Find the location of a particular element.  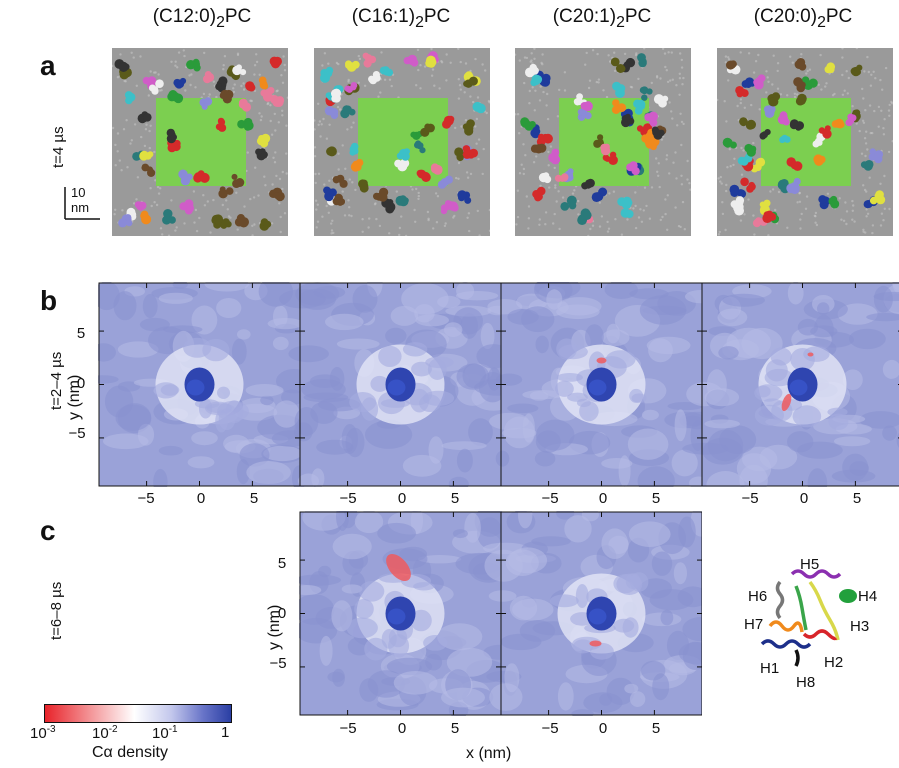

row-label-a: t=4 µs is located at coordinates (58, 147).